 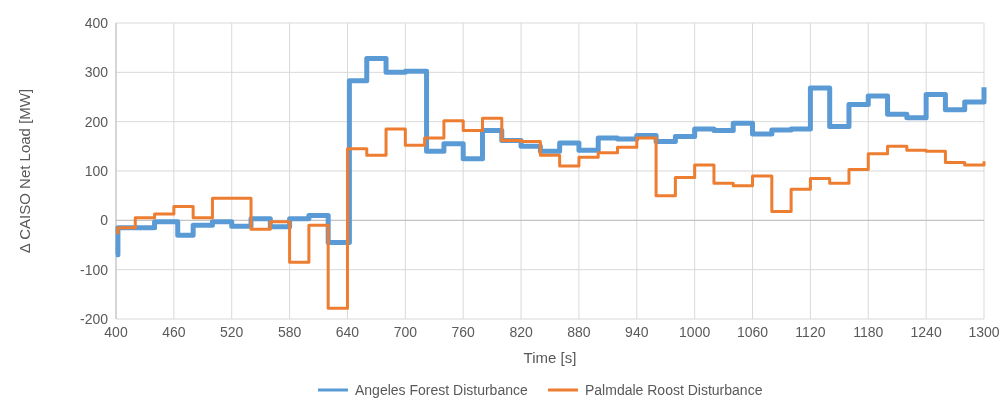 I want to click on x-tick-label: 700, so click(x=405, y=332).